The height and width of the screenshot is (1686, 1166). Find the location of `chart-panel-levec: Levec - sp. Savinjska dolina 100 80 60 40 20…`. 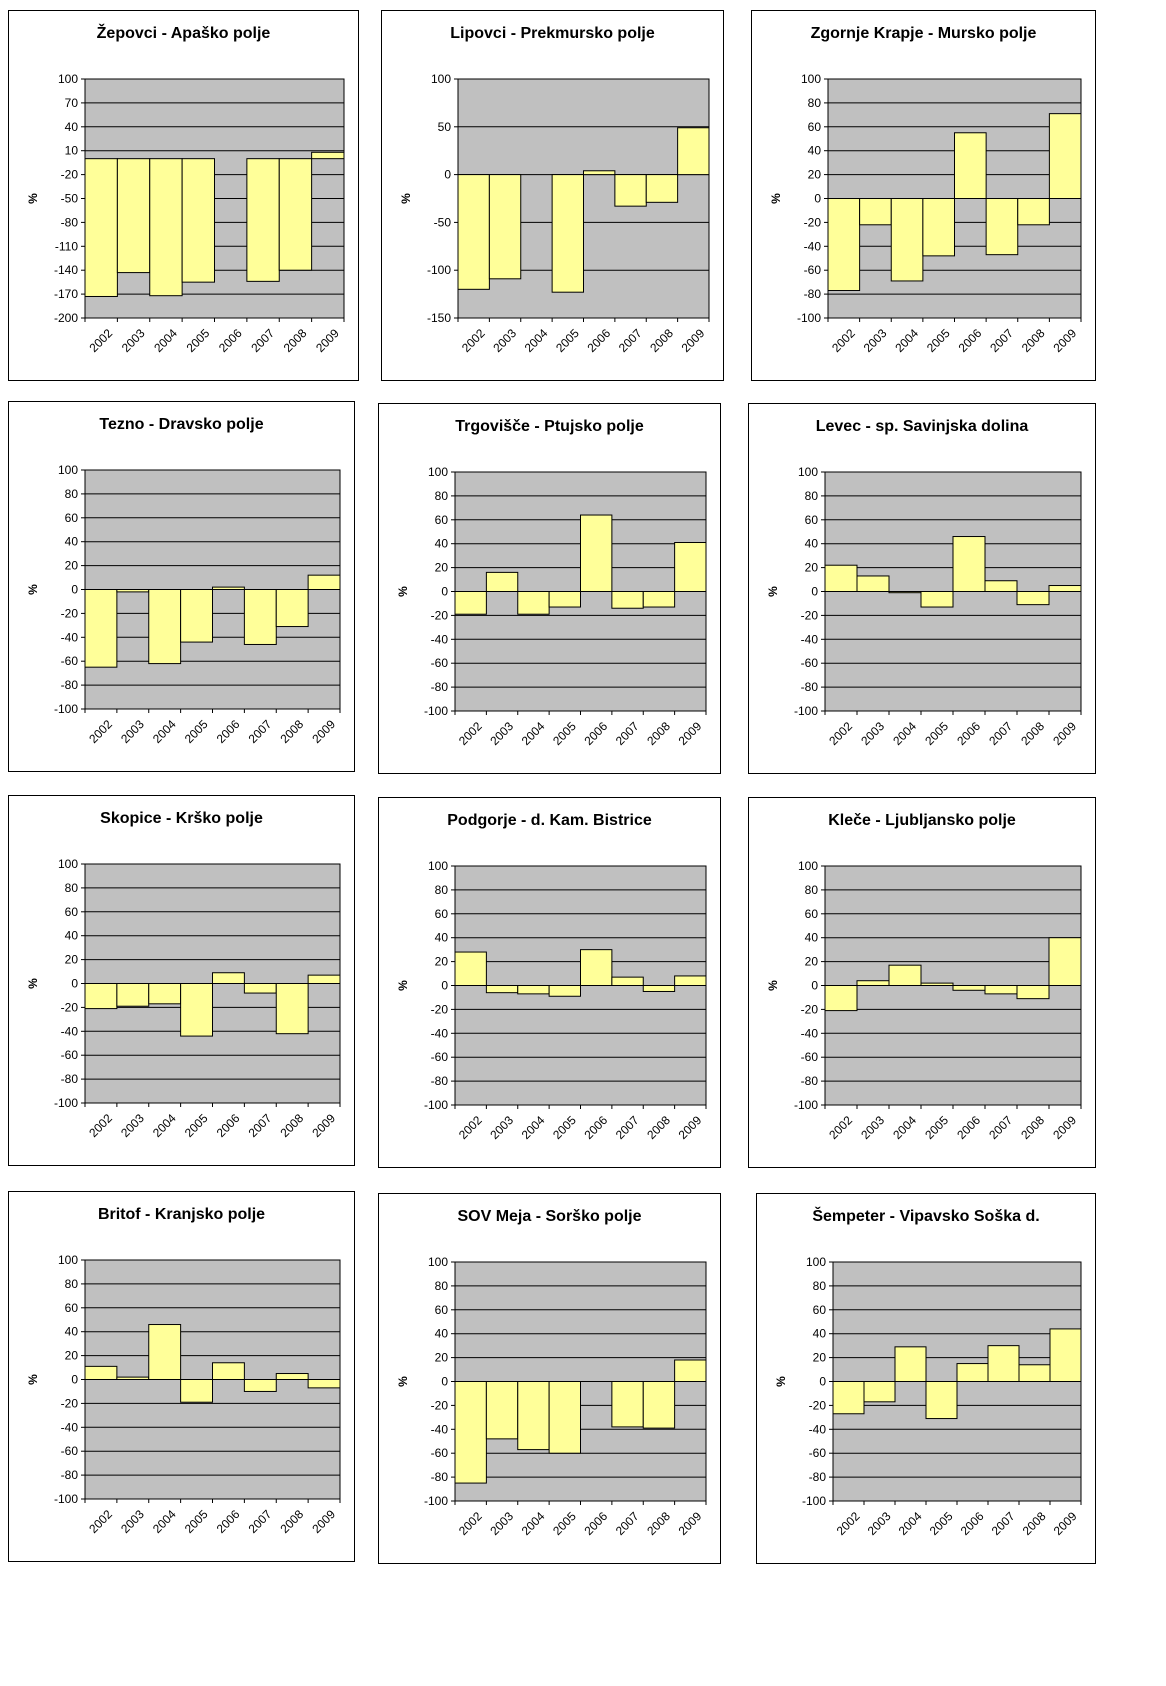

chart-panel-levec: Levec - sp. Savinjska dolina 100 80 60 40 20… is located at coordinates (922, 588).